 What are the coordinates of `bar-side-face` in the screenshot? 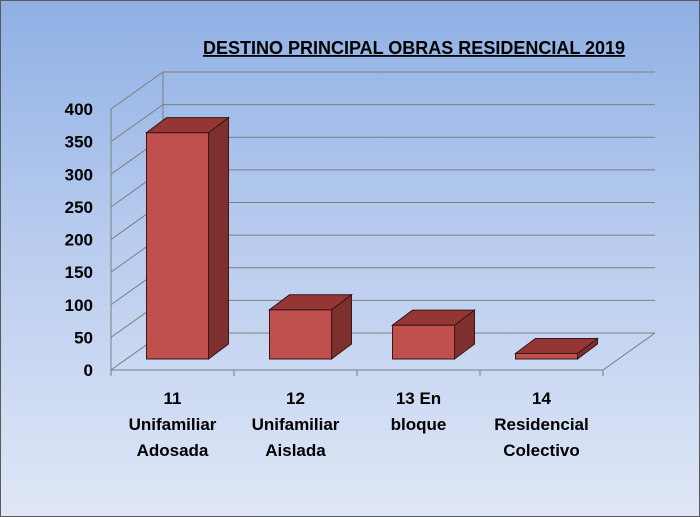 It's located at (218, 238).